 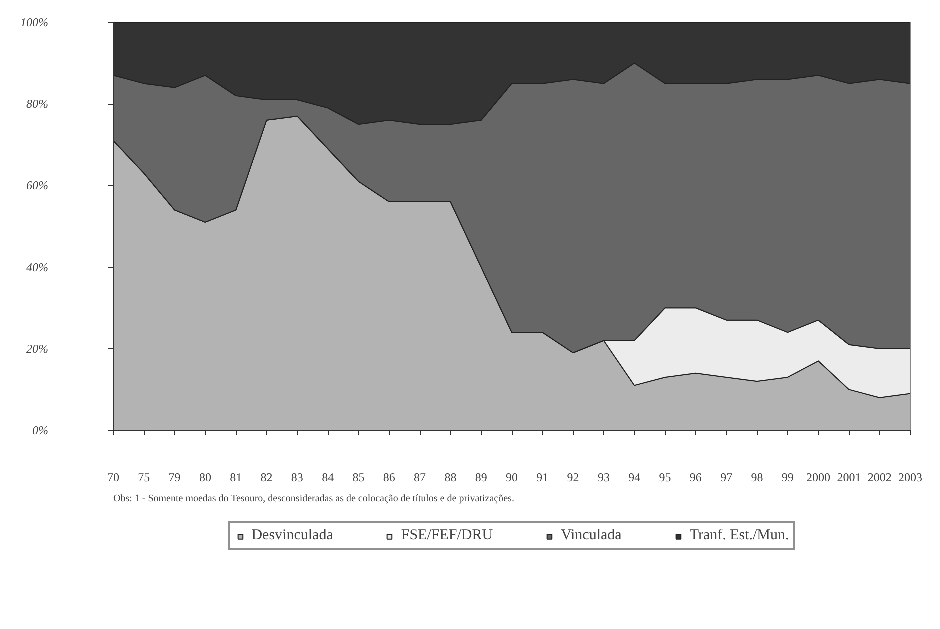 What do you see at coordinates (37, 104) in the screenshot?
I see `y-tick-label: 80%` at bounding box center [37, 104].